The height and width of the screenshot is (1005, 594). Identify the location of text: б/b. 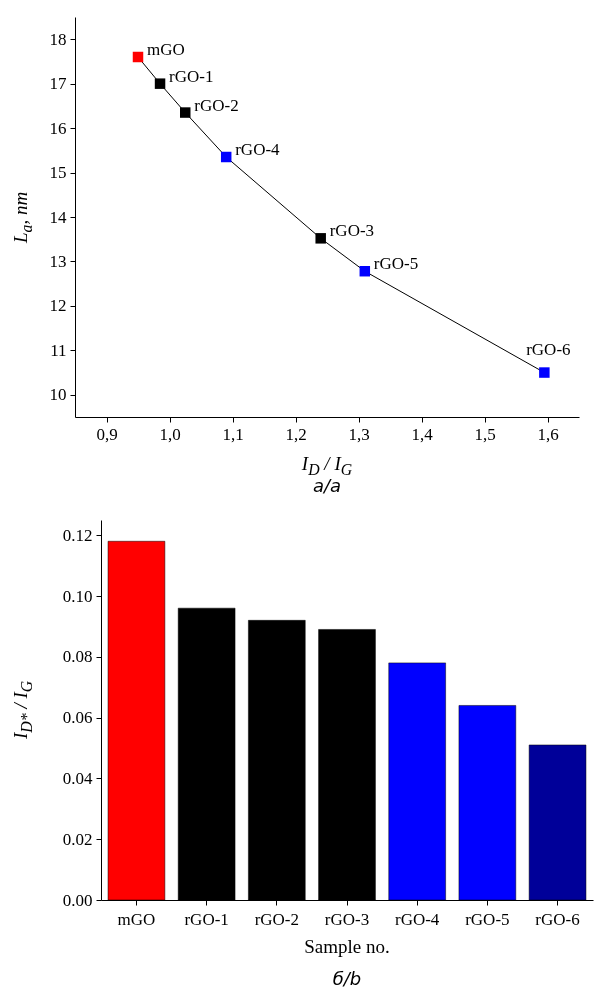
(347, 978).